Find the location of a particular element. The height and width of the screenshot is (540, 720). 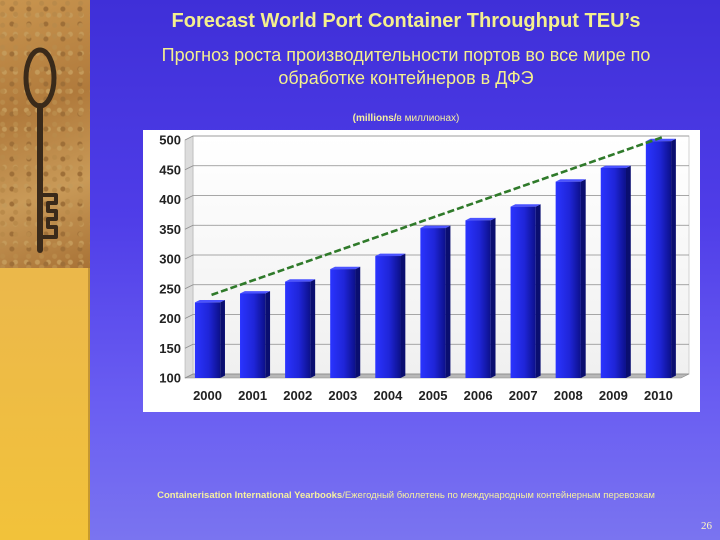

y-tick-label: 150 is located at coordinates (170, 348).